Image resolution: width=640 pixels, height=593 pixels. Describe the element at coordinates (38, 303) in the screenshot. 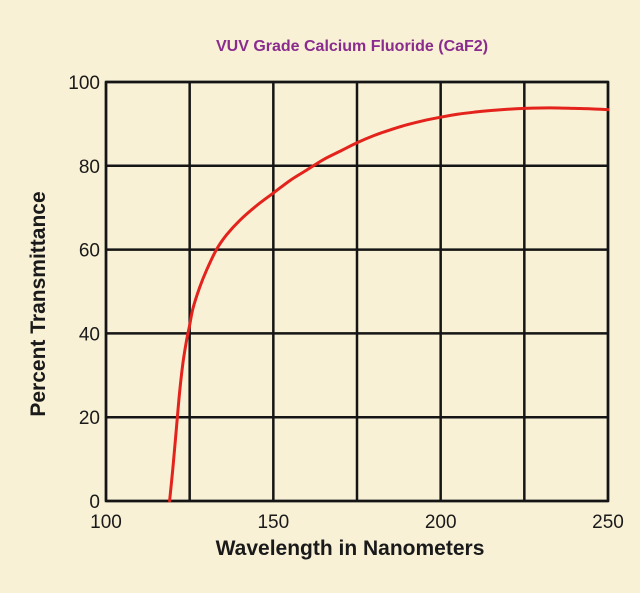

I see `y-axis-label: Percent Transmittance` at that location.